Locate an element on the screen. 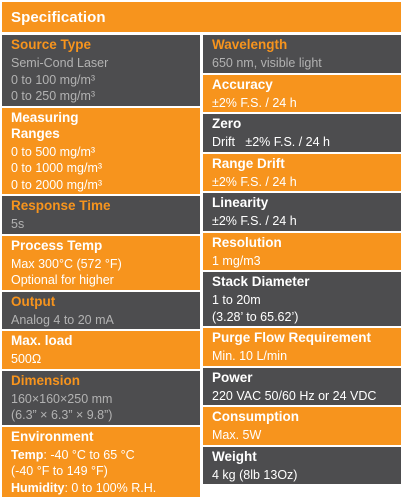  spec-title: Environment is located at coordinates (101, 436).